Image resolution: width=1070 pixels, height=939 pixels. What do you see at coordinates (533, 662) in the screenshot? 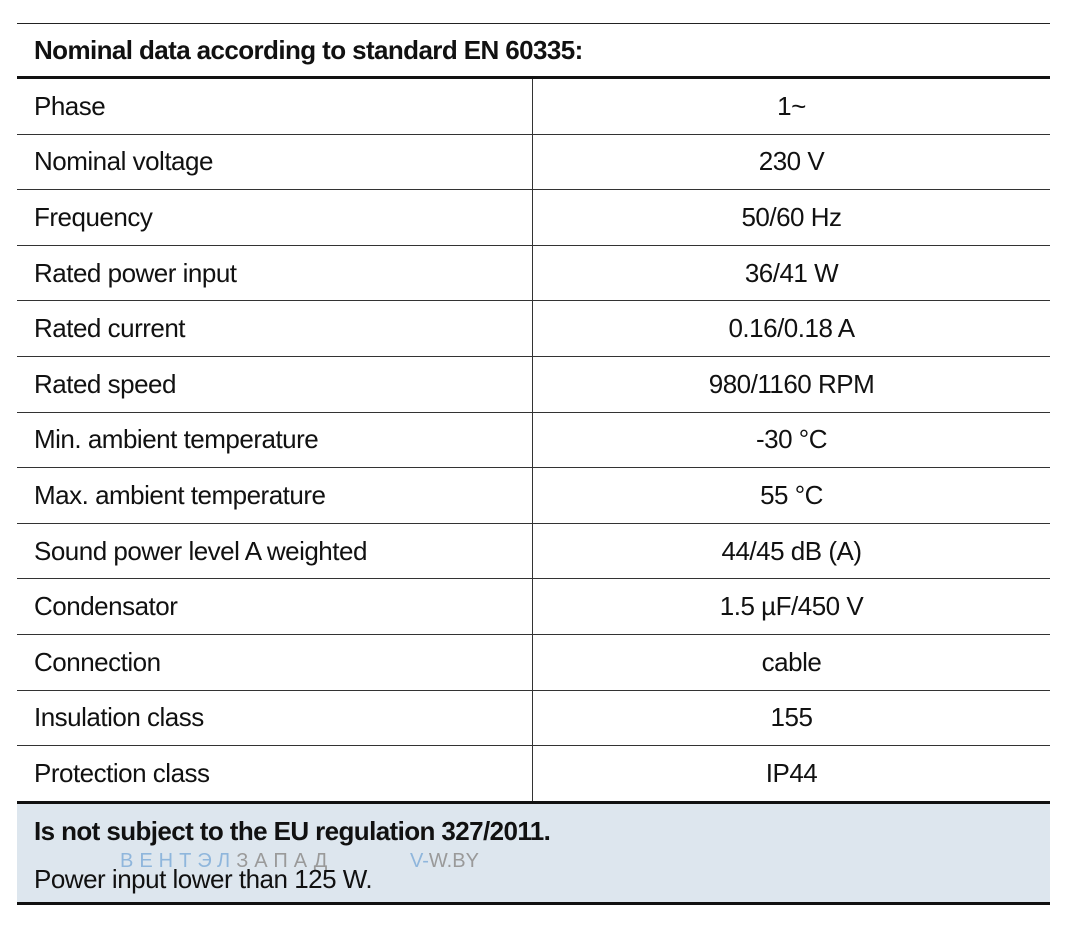
I see `table-row: Connection cable` at bounding box center [533, 662].